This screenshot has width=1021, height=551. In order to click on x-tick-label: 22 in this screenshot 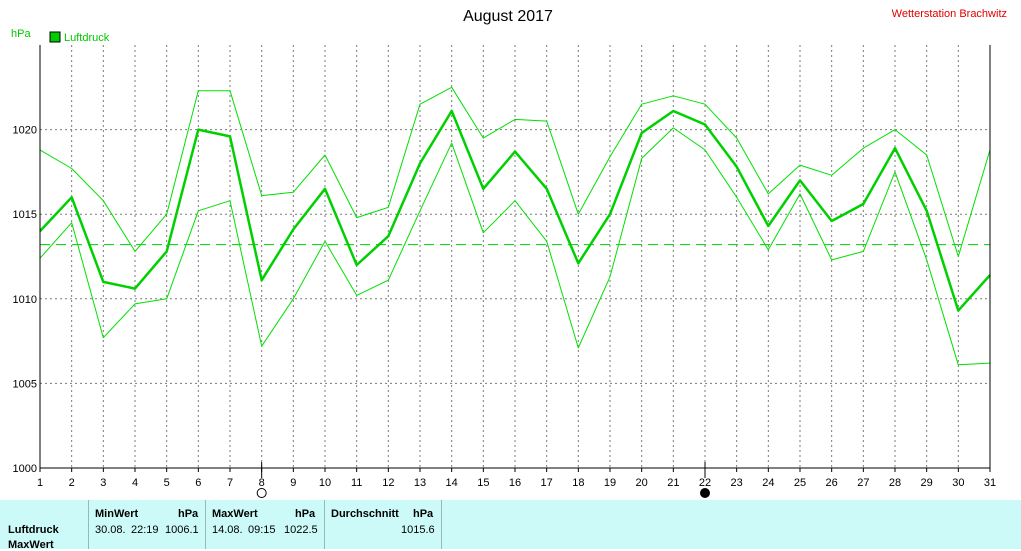, I will do `click(705, 483)`.